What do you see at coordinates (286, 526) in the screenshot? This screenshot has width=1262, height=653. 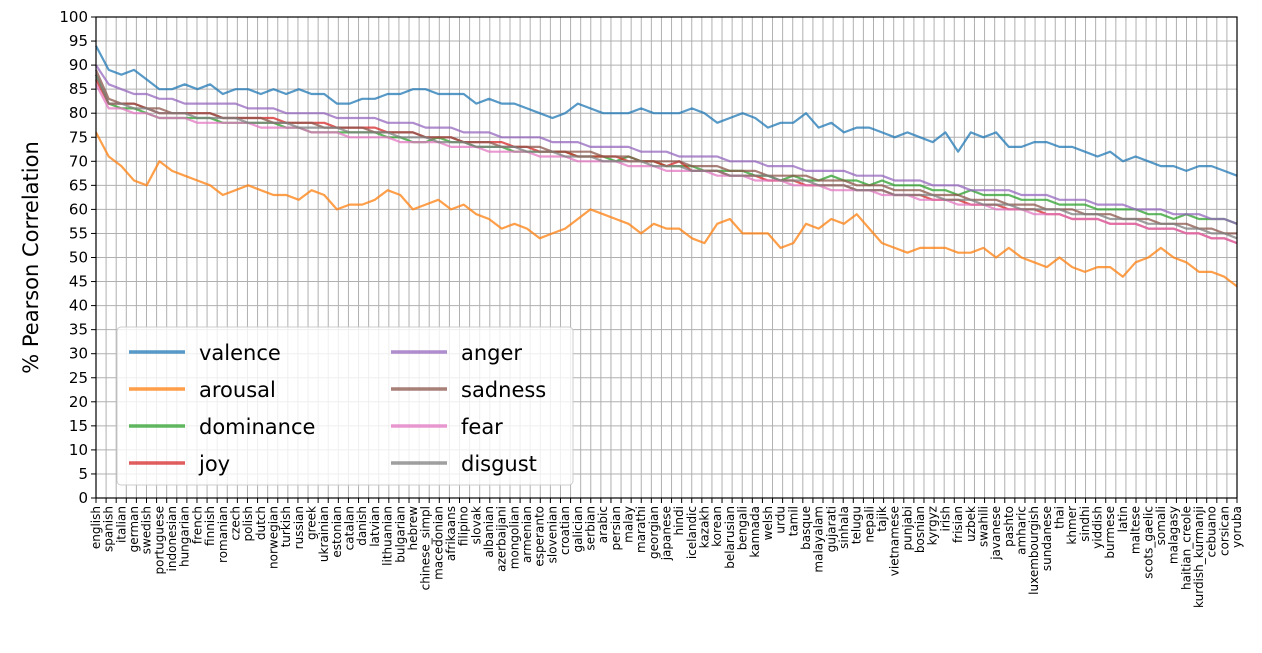 I see `x-tick-label: turkish` at bounding box center [286, 526].